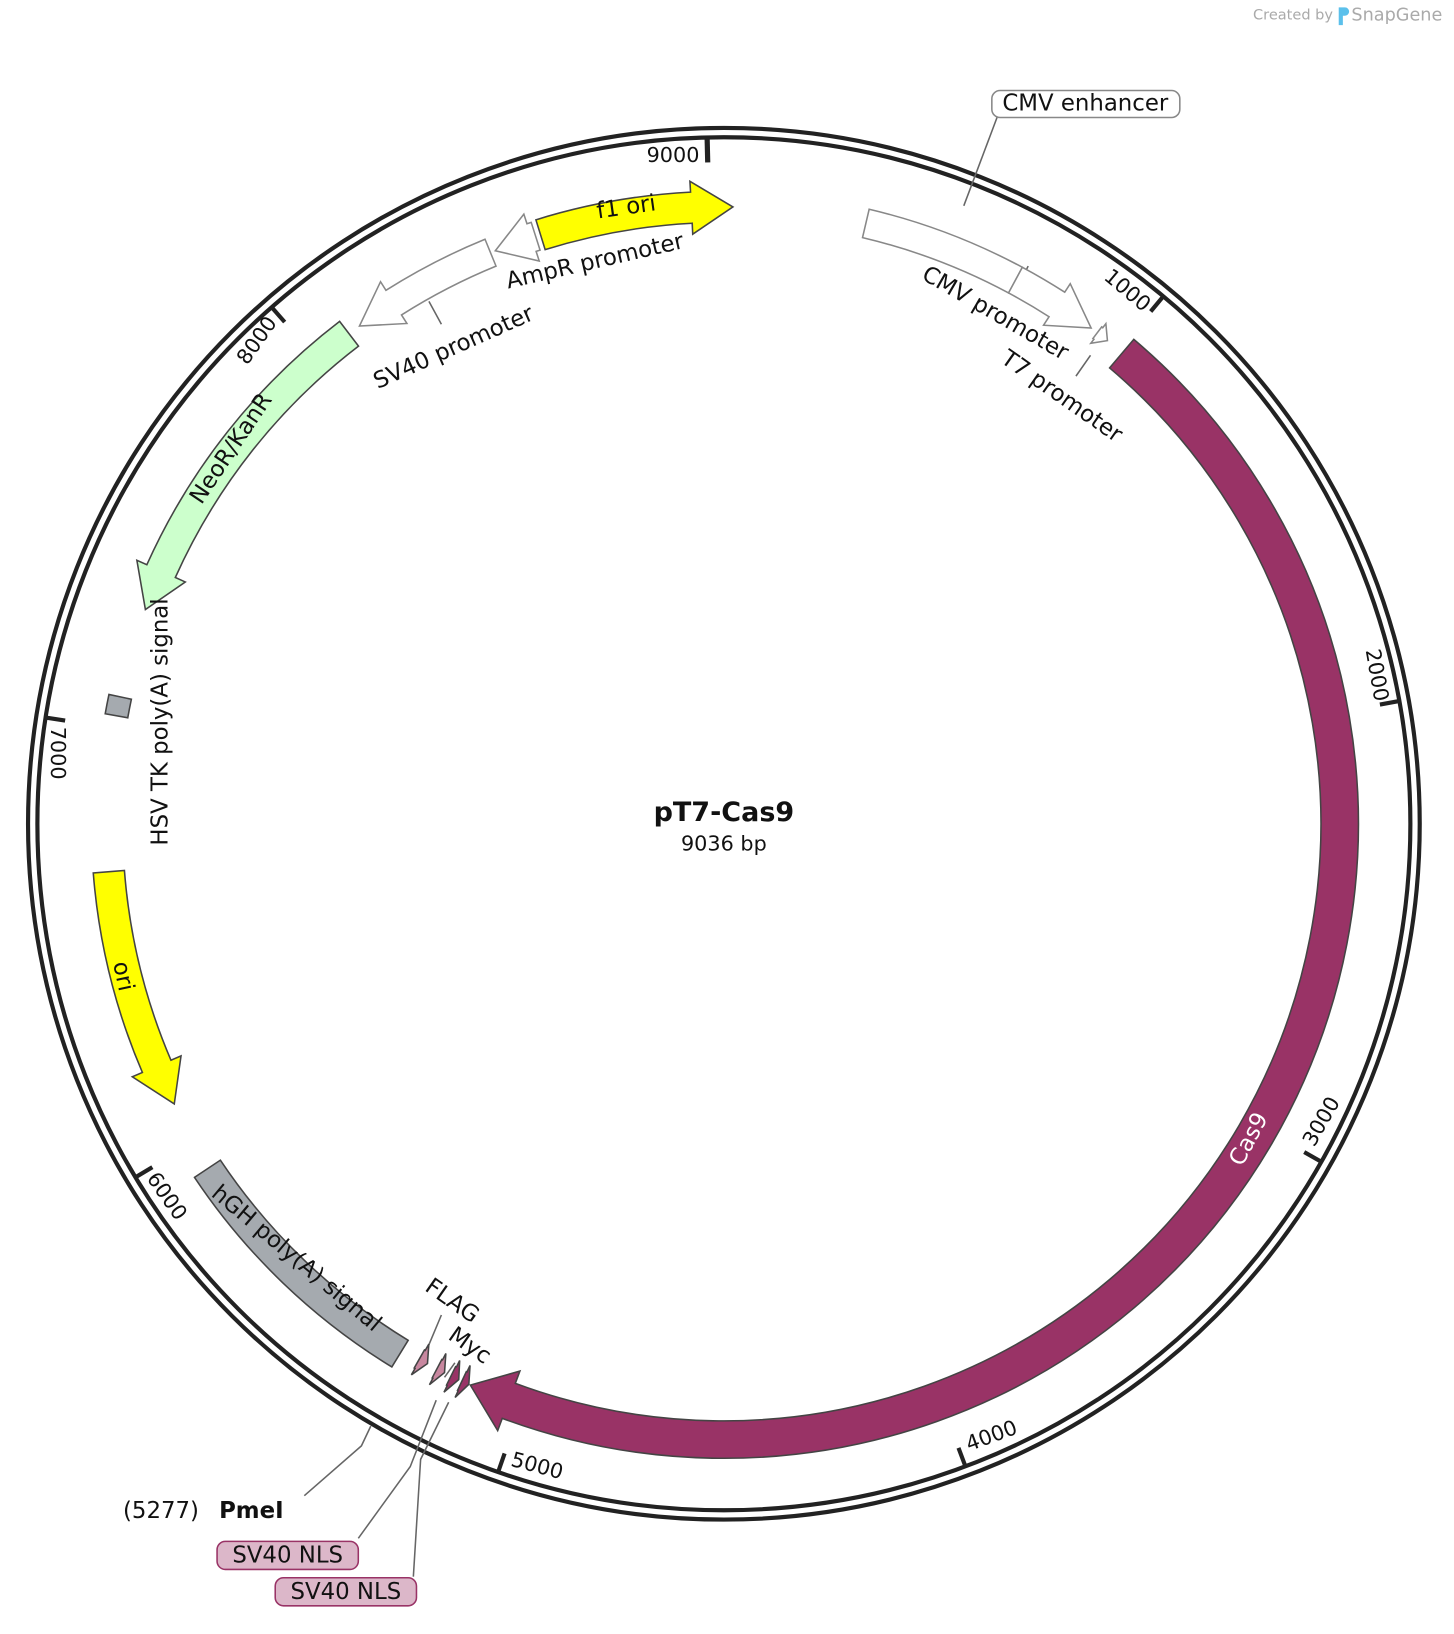 This screenshot has width=1454, height=1634. What do you see at coordinates (1321, 1121) in the screenshot?
I see `tick-label: 3000` at bounding box center [1321, 1121].